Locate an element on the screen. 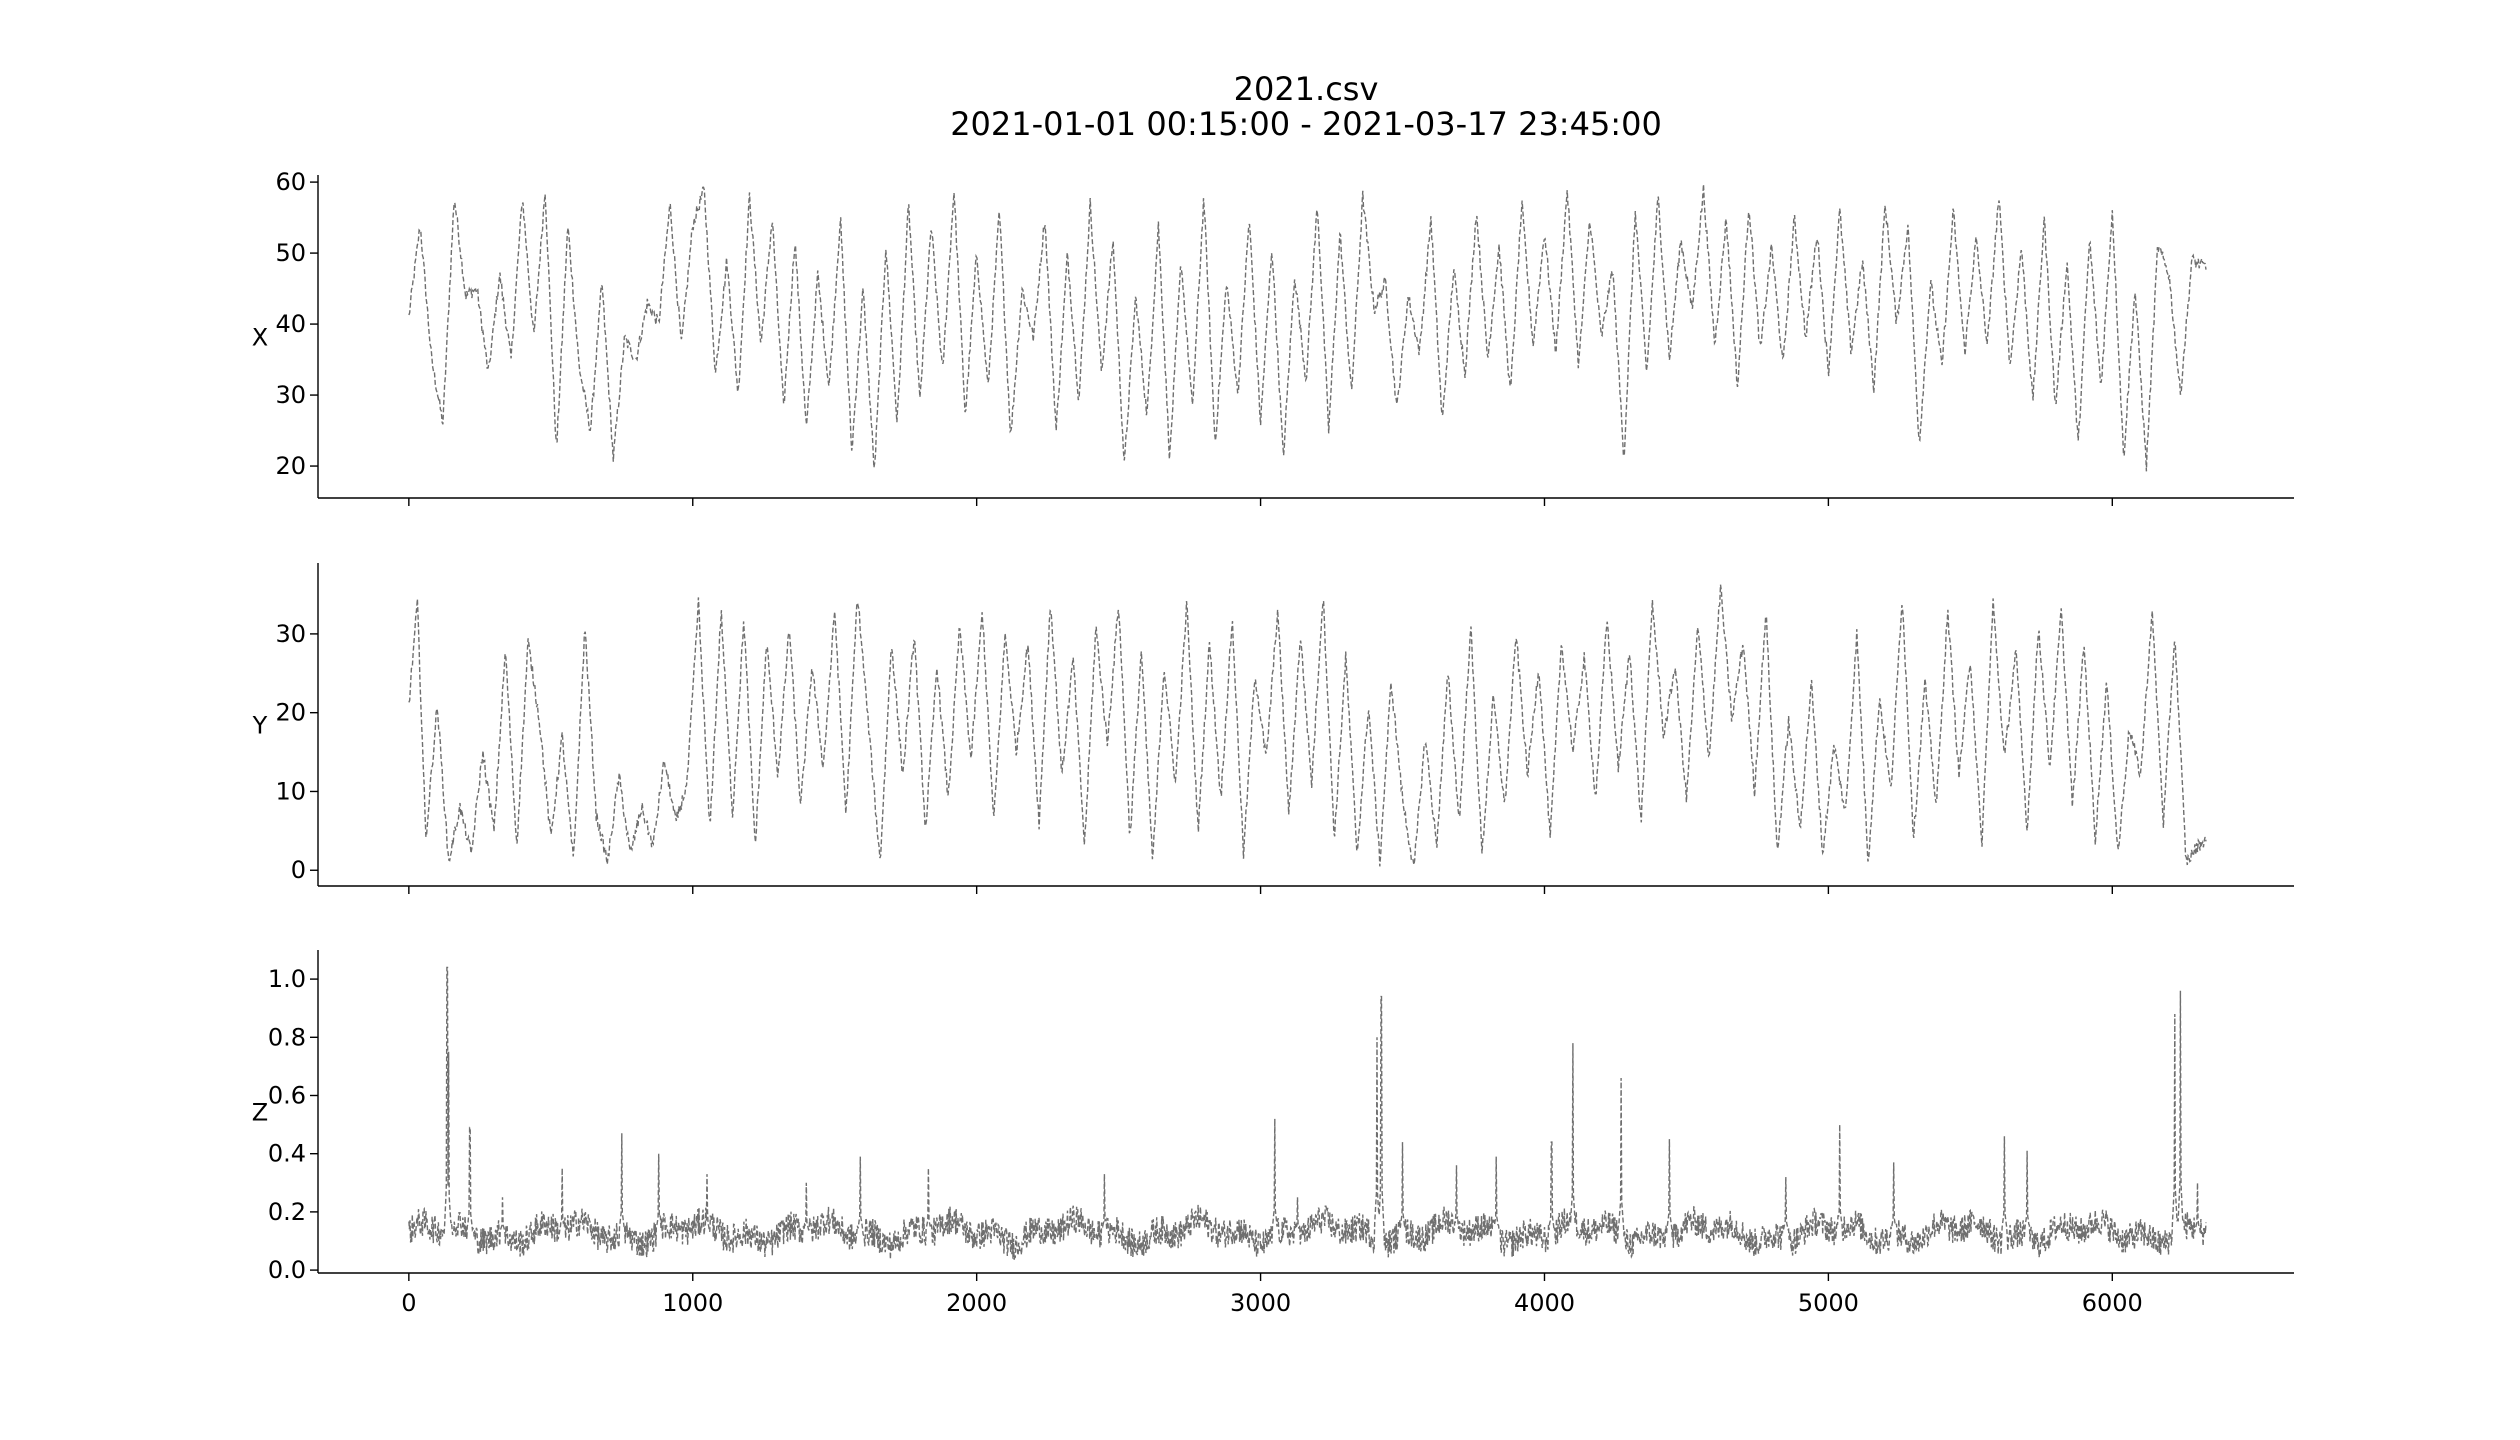 The width and height of the screenshot is (2520, 1440). y-tick-label: 10 is located at coordinates (290, 791).